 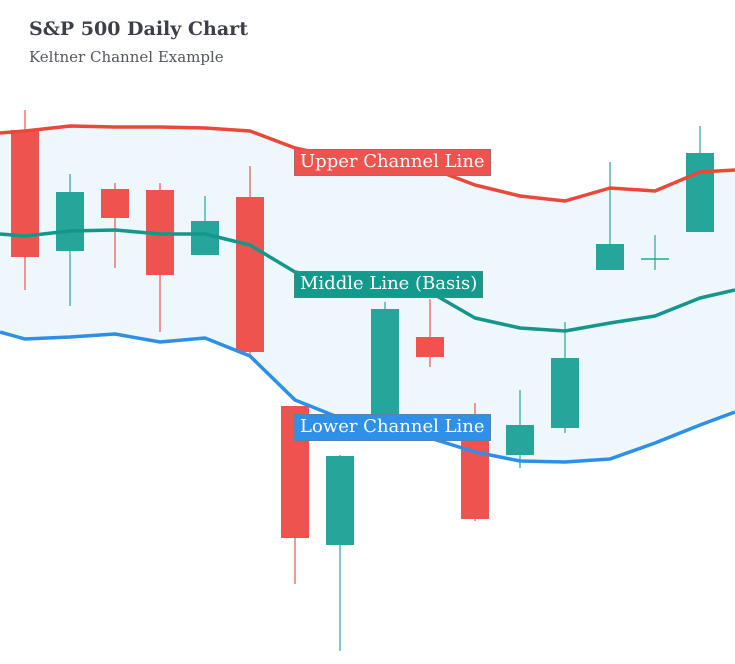 I want to click on chart-title: S&P 500 Daily Chart, so click(x=138, y=29).